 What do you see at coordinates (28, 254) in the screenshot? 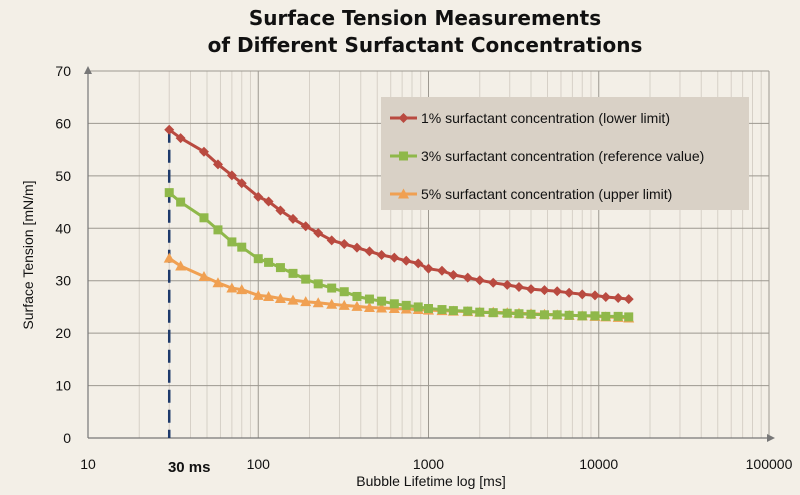
I see `y-axis-label: Surface Tension [mN/m]` at bounding box center [28, 254].